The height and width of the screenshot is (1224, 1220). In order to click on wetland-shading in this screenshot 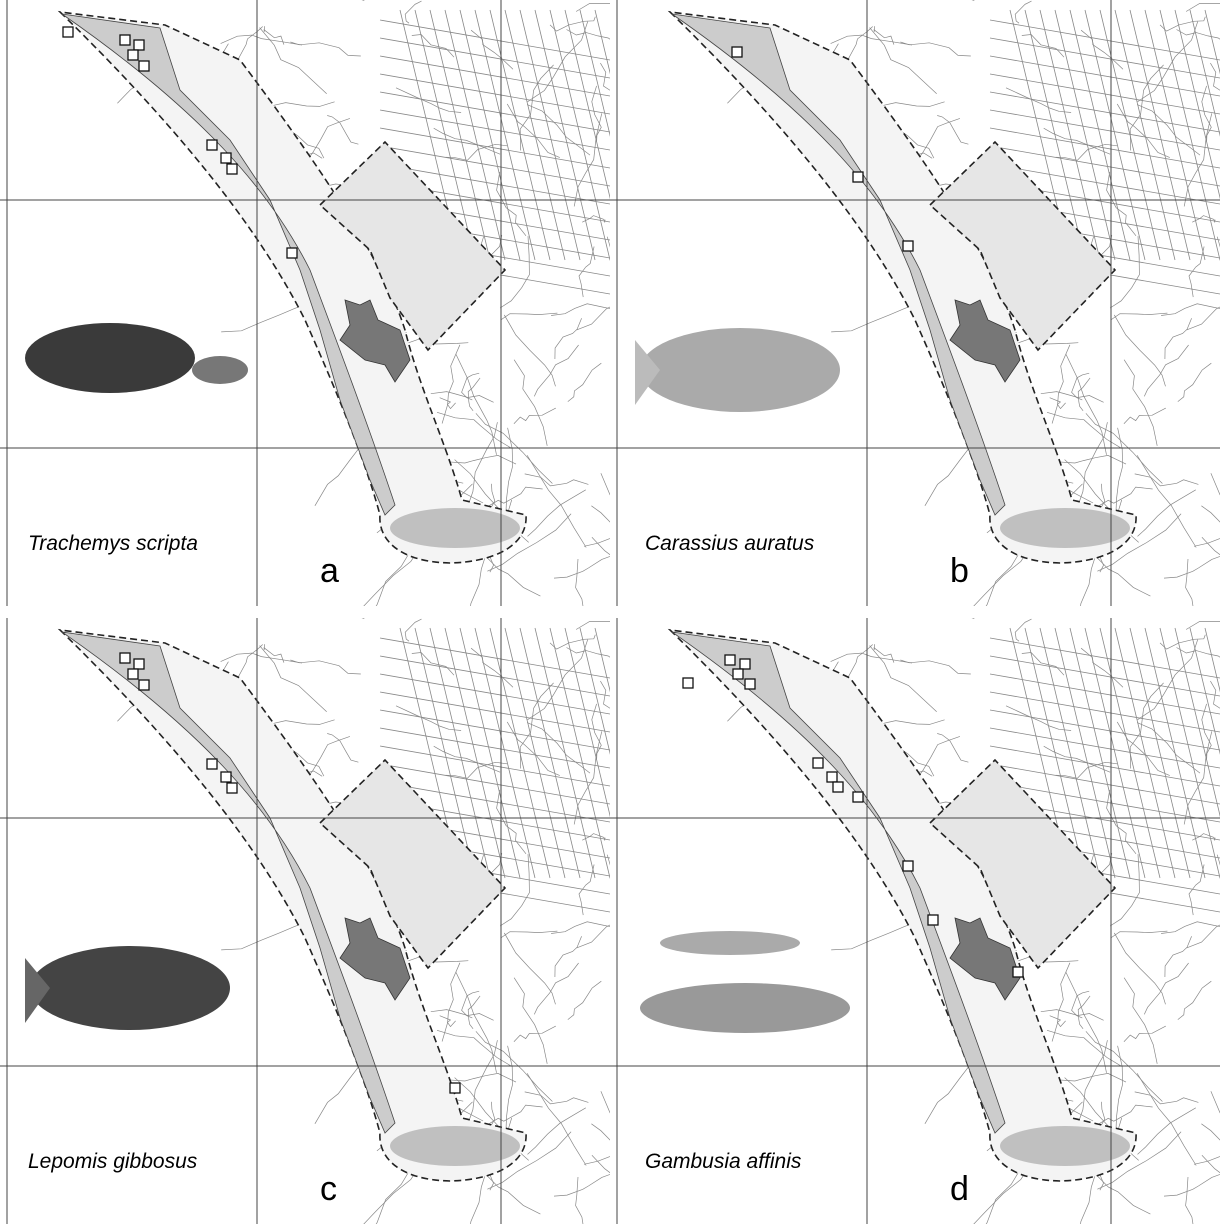, I will do `click(1065, 528)`.